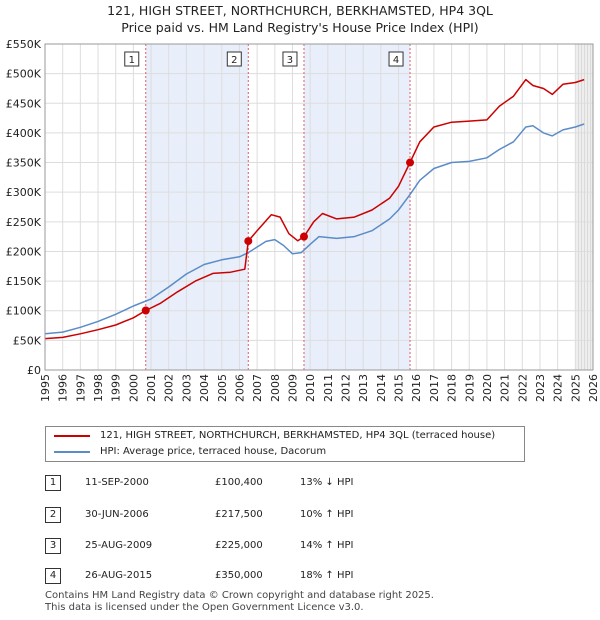 Image resolution: width=600 pixels, height=620 pixels. Describe the element at coordinates (434, 388) in the screenshot. I see `x-tick-label: 2017` at that location.